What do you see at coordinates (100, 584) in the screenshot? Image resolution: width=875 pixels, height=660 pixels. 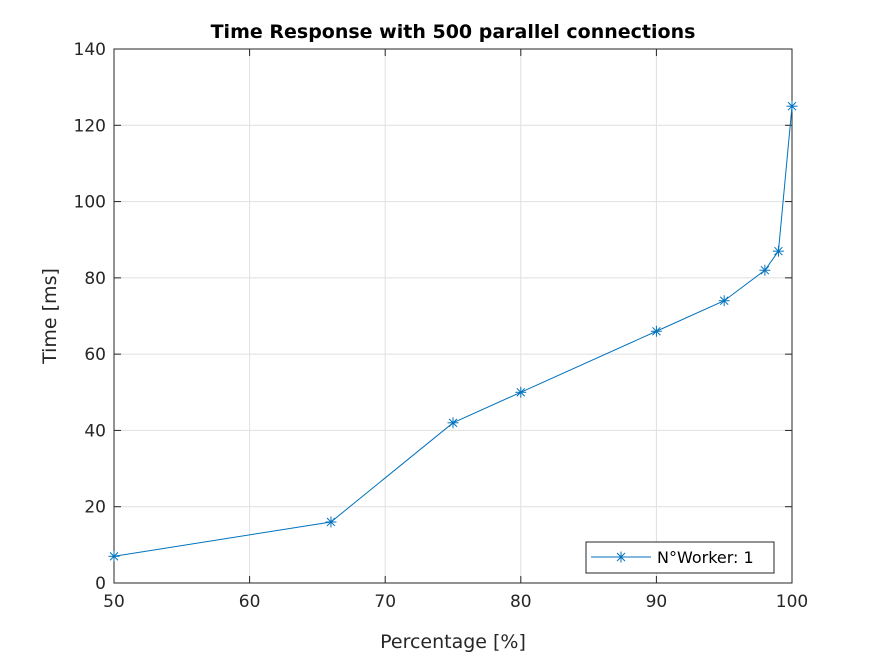 I see `y-tick-label: 0` at bounding box center [100, 584].